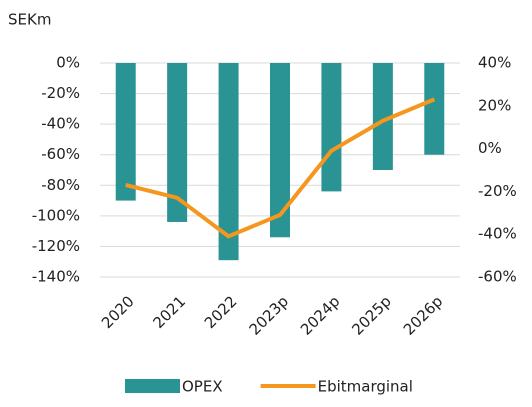 The height and width of the screenshot is (407, 532). What do you see at coordinates (169, 312) in the screenshot?
I see `x-tick-label: 2021` at bounding box center [169, 312].